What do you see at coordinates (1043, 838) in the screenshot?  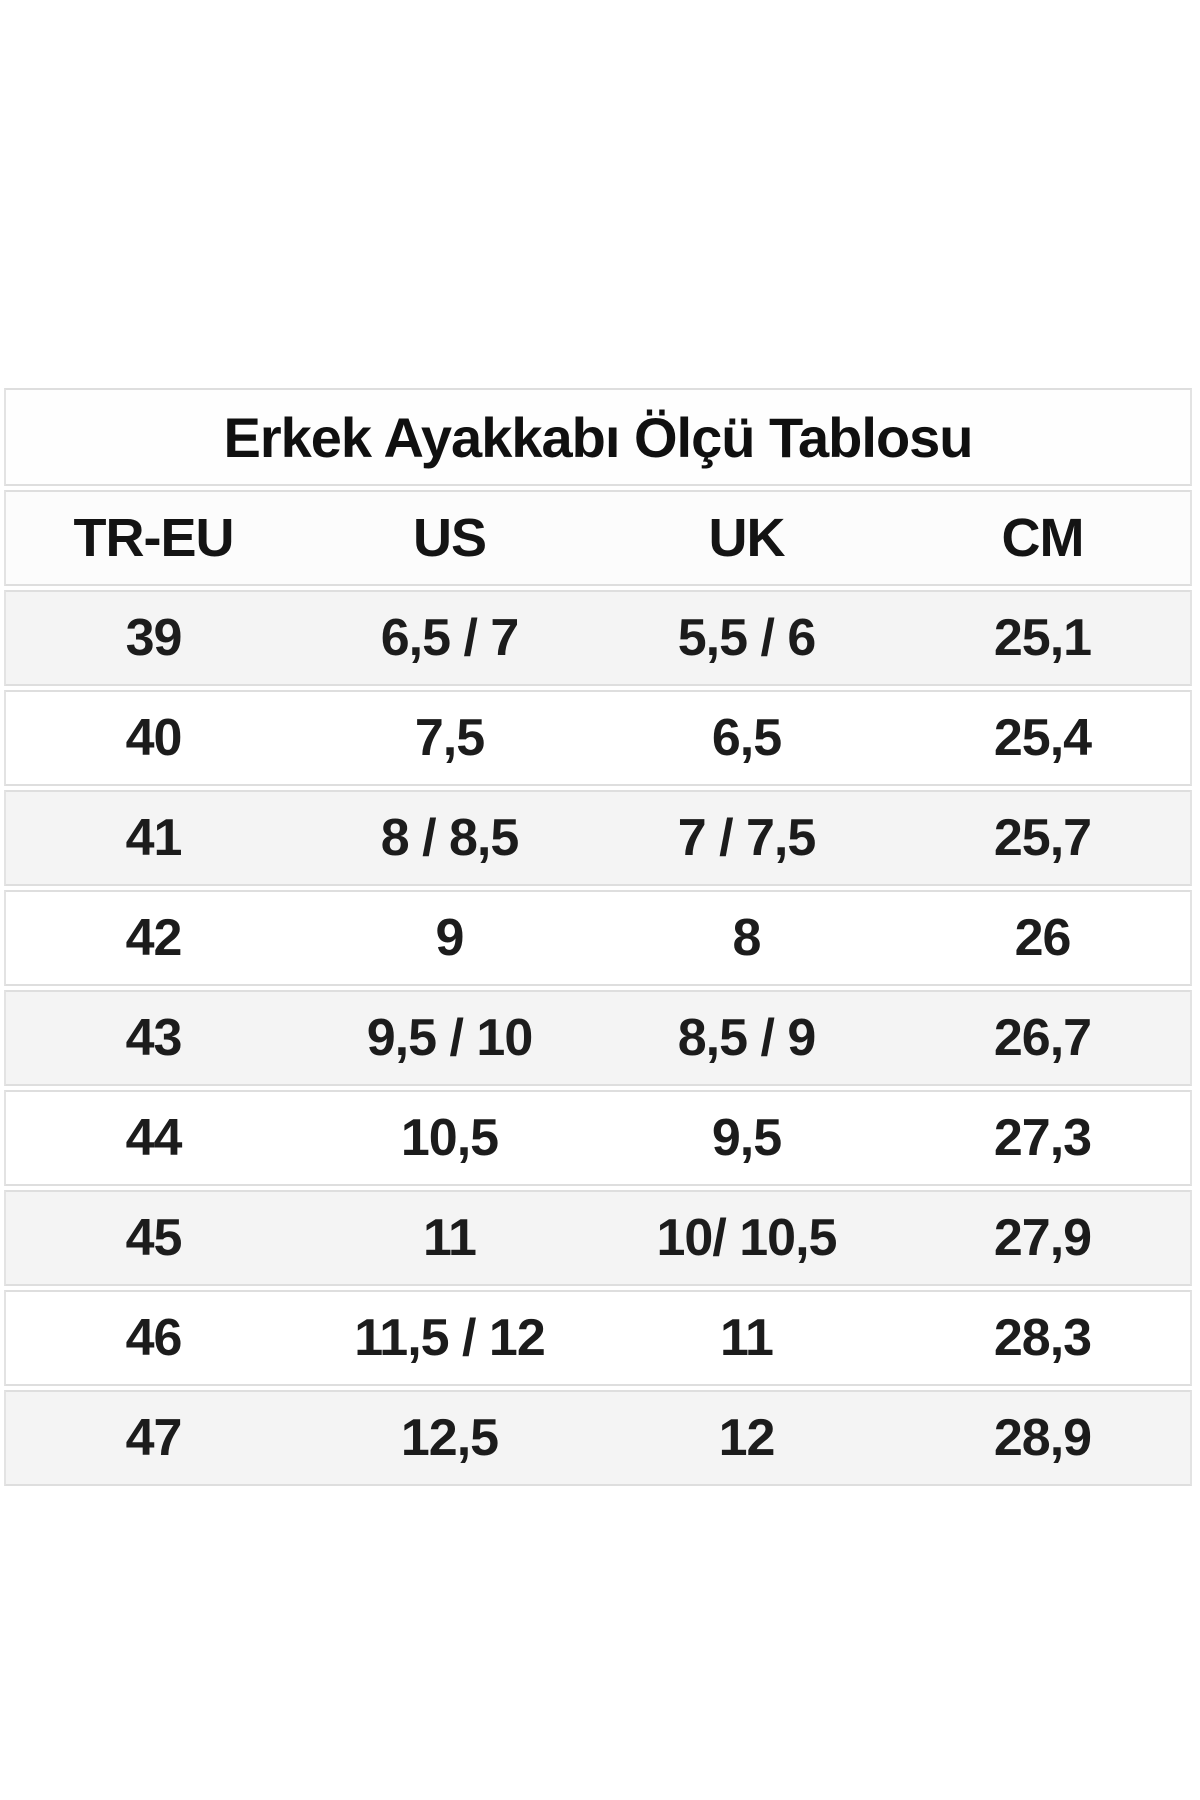 I see `cell-cm: 25,7` at bounding box center [1043, 838].